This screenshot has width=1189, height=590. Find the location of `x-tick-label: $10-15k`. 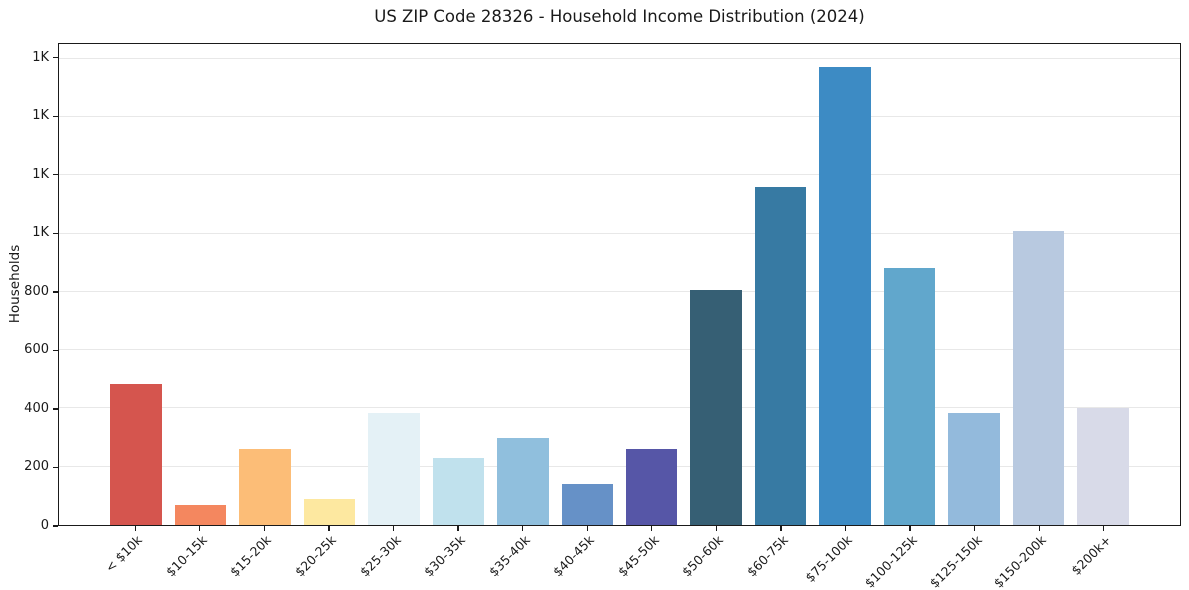

x-tick-label: $10-15k is located at coordinates (186, 556).